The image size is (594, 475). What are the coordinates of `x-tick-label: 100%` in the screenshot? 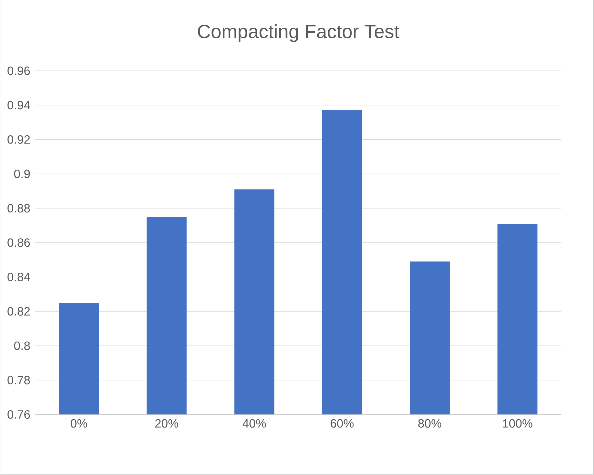 It's located at (518, 423).